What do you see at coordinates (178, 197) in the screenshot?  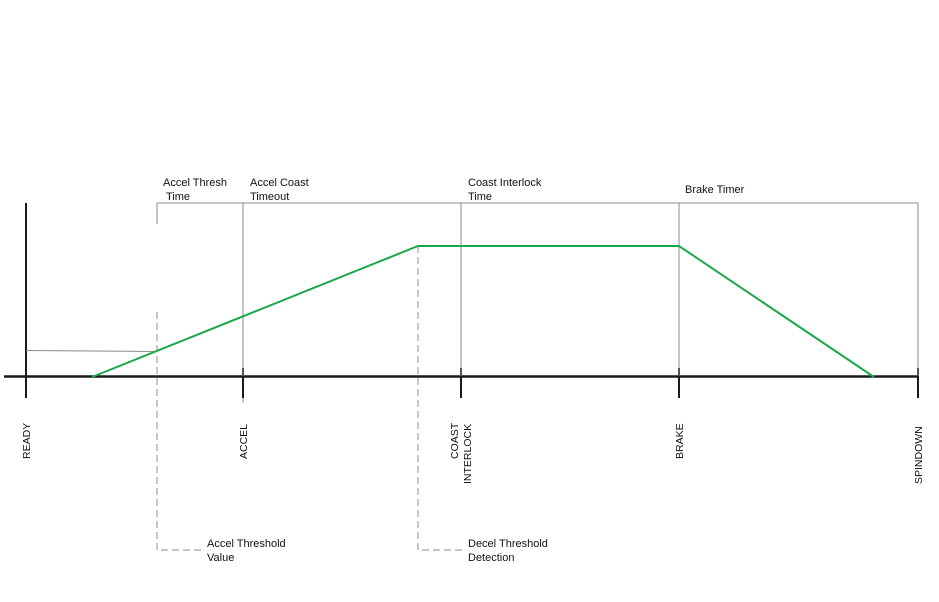 I see `label-accel-thresh-time-line2: Time` at bounding box center [178, 197].